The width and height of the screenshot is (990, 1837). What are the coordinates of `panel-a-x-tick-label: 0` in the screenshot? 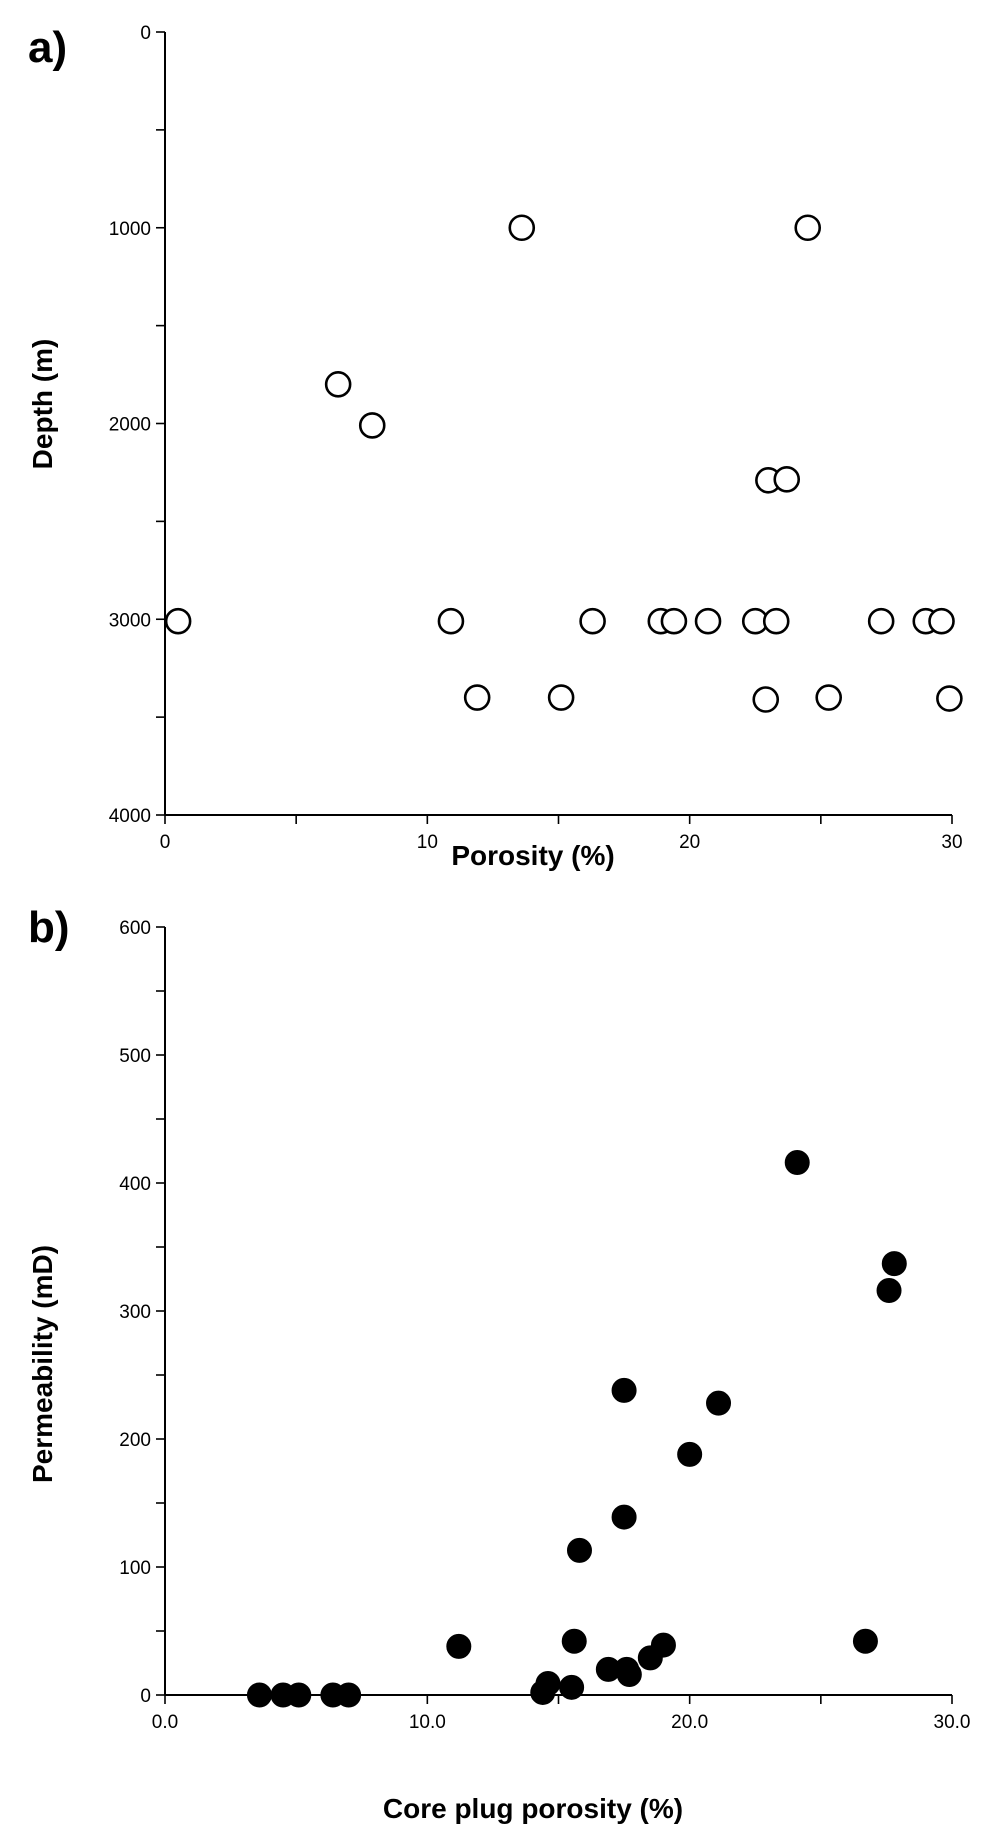 It's located at (165, 842).